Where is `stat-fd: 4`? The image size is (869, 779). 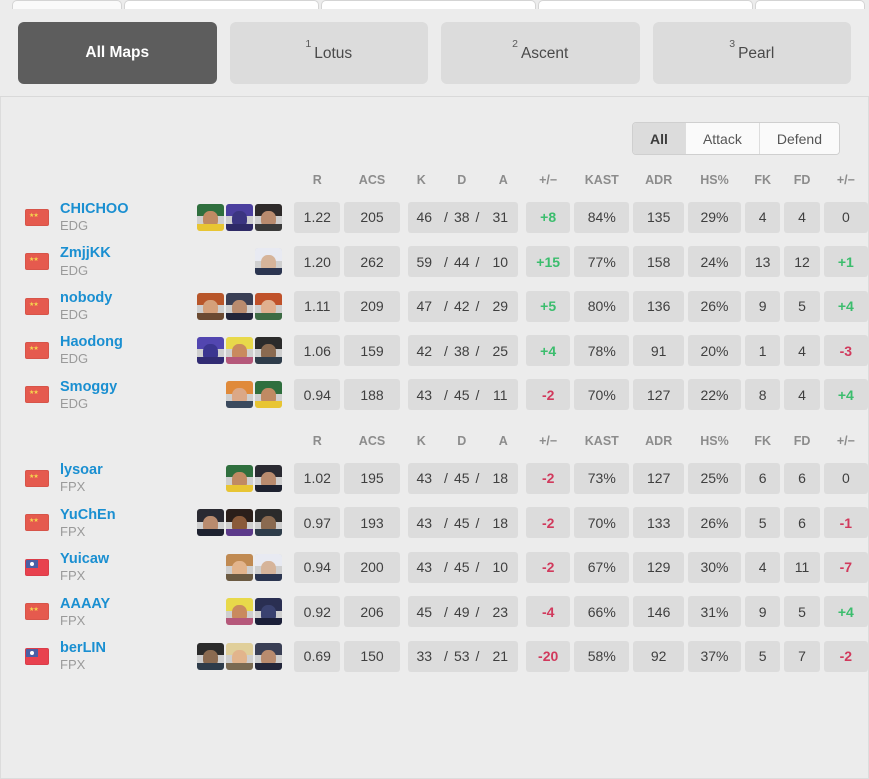 stat-fd: 4 is located at coordinates (802, 217).